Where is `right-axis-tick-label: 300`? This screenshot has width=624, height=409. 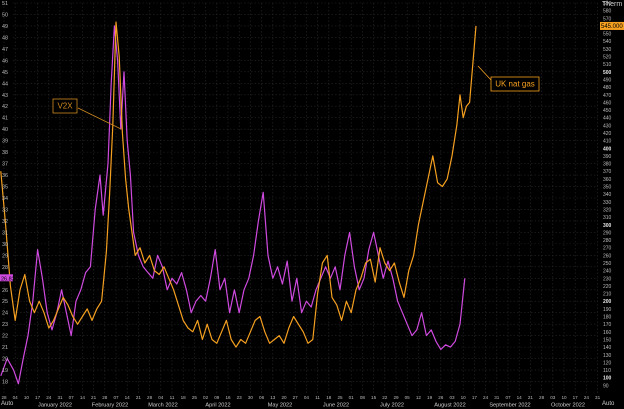 right-axis-tick-label: 300 is located at coordinates (607, 226).